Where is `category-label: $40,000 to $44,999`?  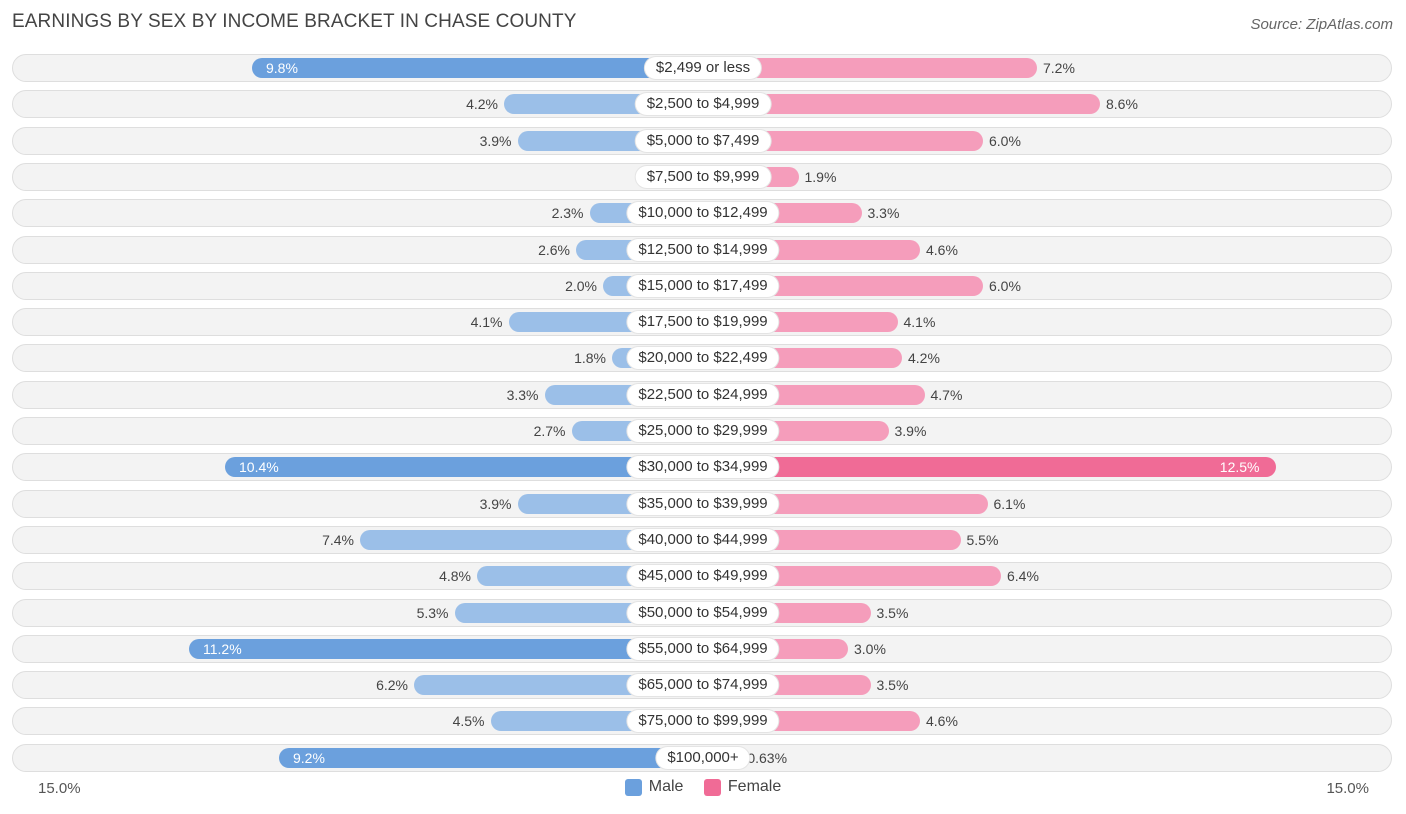 category-label: $40,000 to $44,999 is located at coordinates (703, 539).